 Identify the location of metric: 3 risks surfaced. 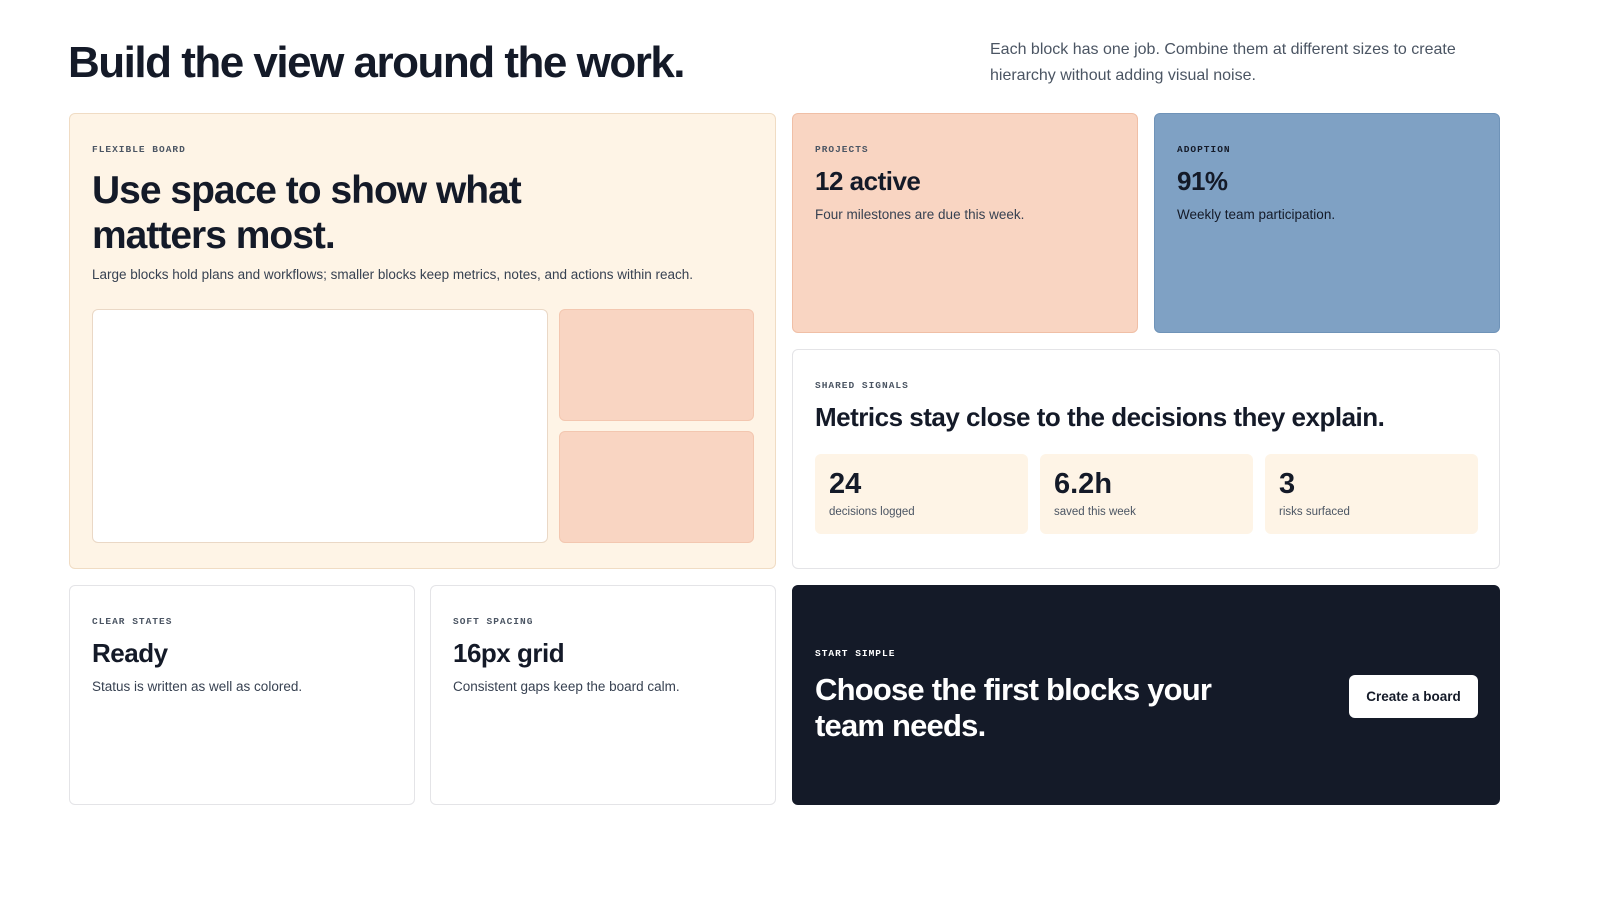
(1371, 494).